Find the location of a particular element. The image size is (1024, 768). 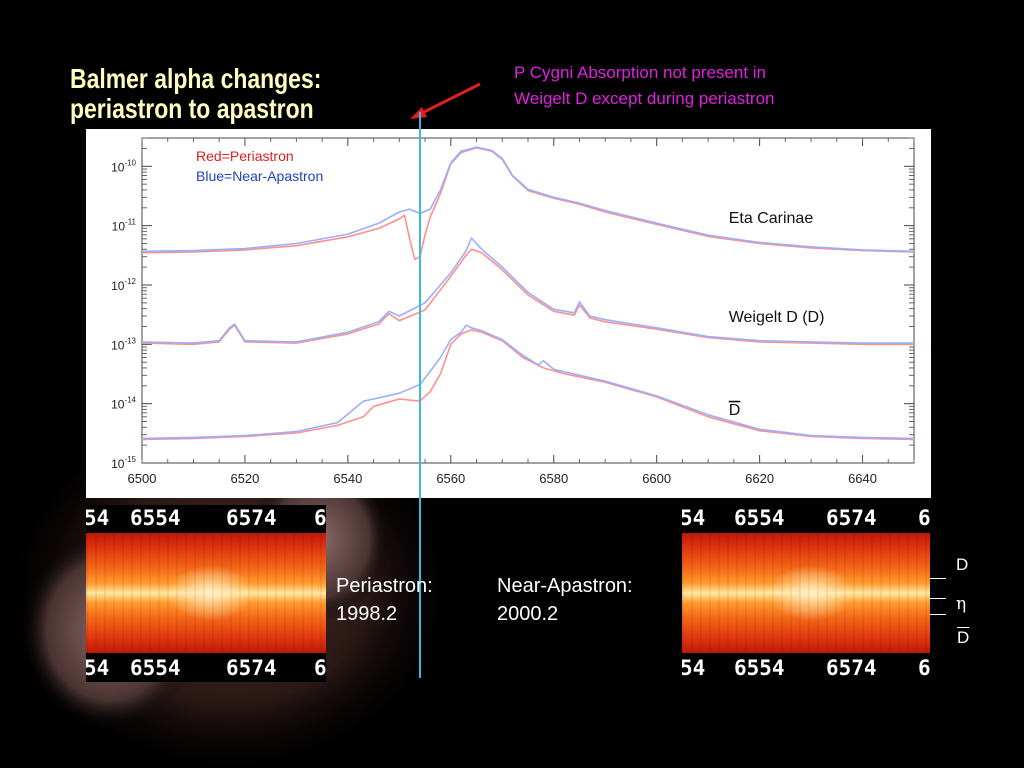

title-line-1: Balmer alpha changes: is located at coordinates (196, 78).